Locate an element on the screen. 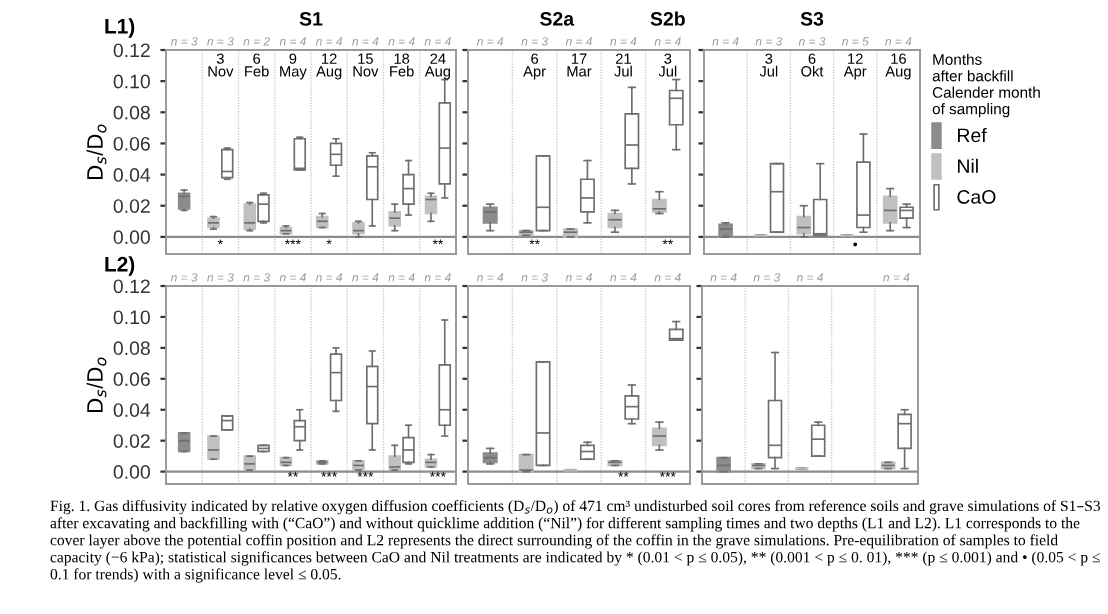 This screenshot has height=614, width=1108. chart-subtitle: S2b is located at coordinates (667, 18).